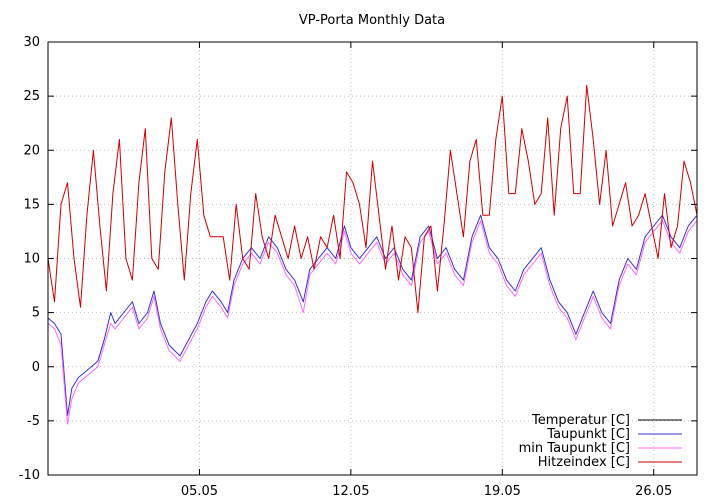 This screenshot has width=720, height=504. What do you see at coordinates (584, 462) in the screenshot?
I see `legend-label: Hitzeindex [C]` at bounding box center [584, 462].